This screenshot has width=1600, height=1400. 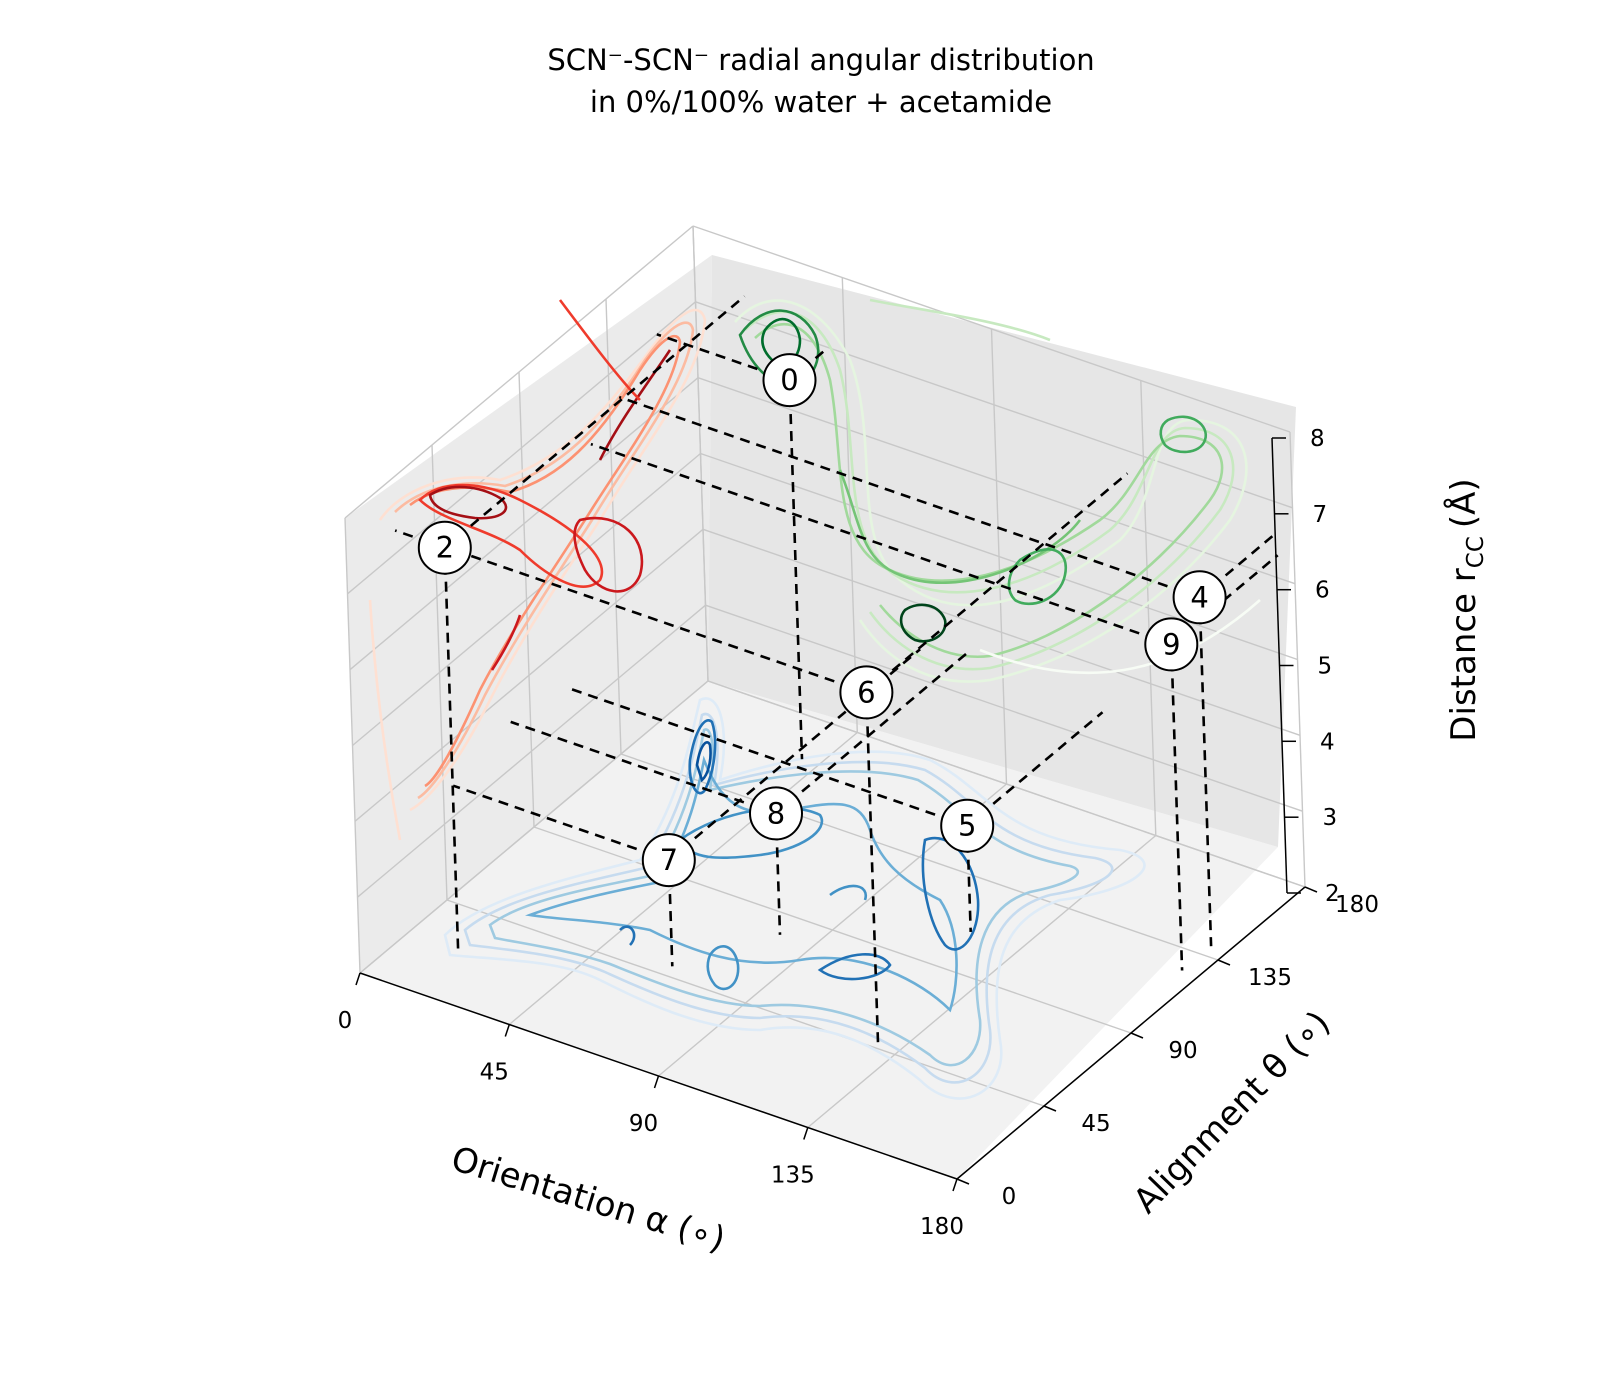 What do you see at coordinates (1317, 439) in the screenshot?
I see `z-tick-label: 8` at bounding box center [1317, 439].